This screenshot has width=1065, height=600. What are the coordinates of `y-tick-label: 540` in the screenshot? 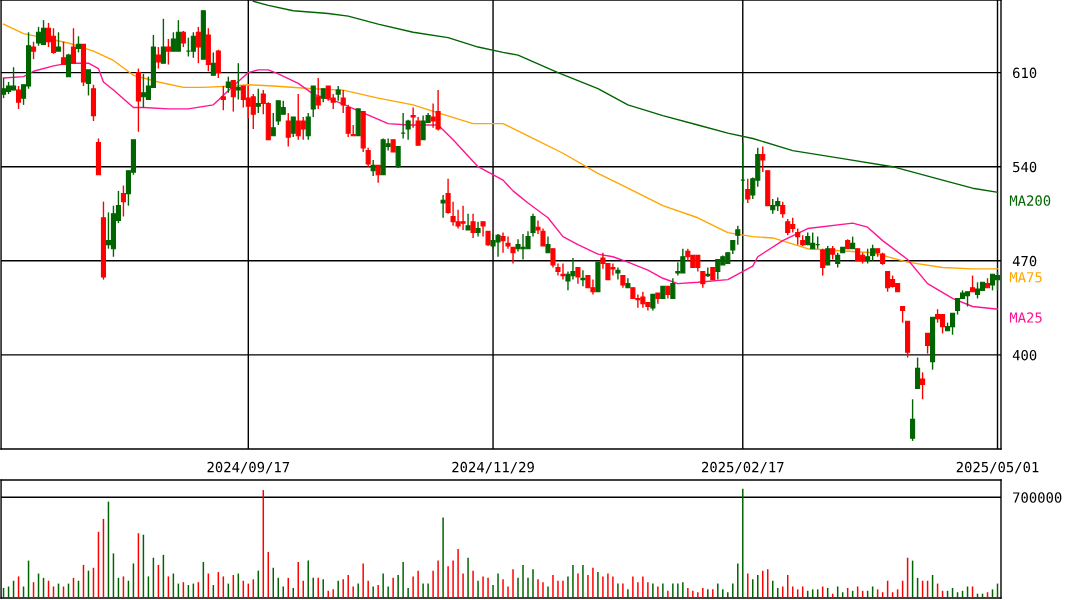 It's located at (1025, 167).